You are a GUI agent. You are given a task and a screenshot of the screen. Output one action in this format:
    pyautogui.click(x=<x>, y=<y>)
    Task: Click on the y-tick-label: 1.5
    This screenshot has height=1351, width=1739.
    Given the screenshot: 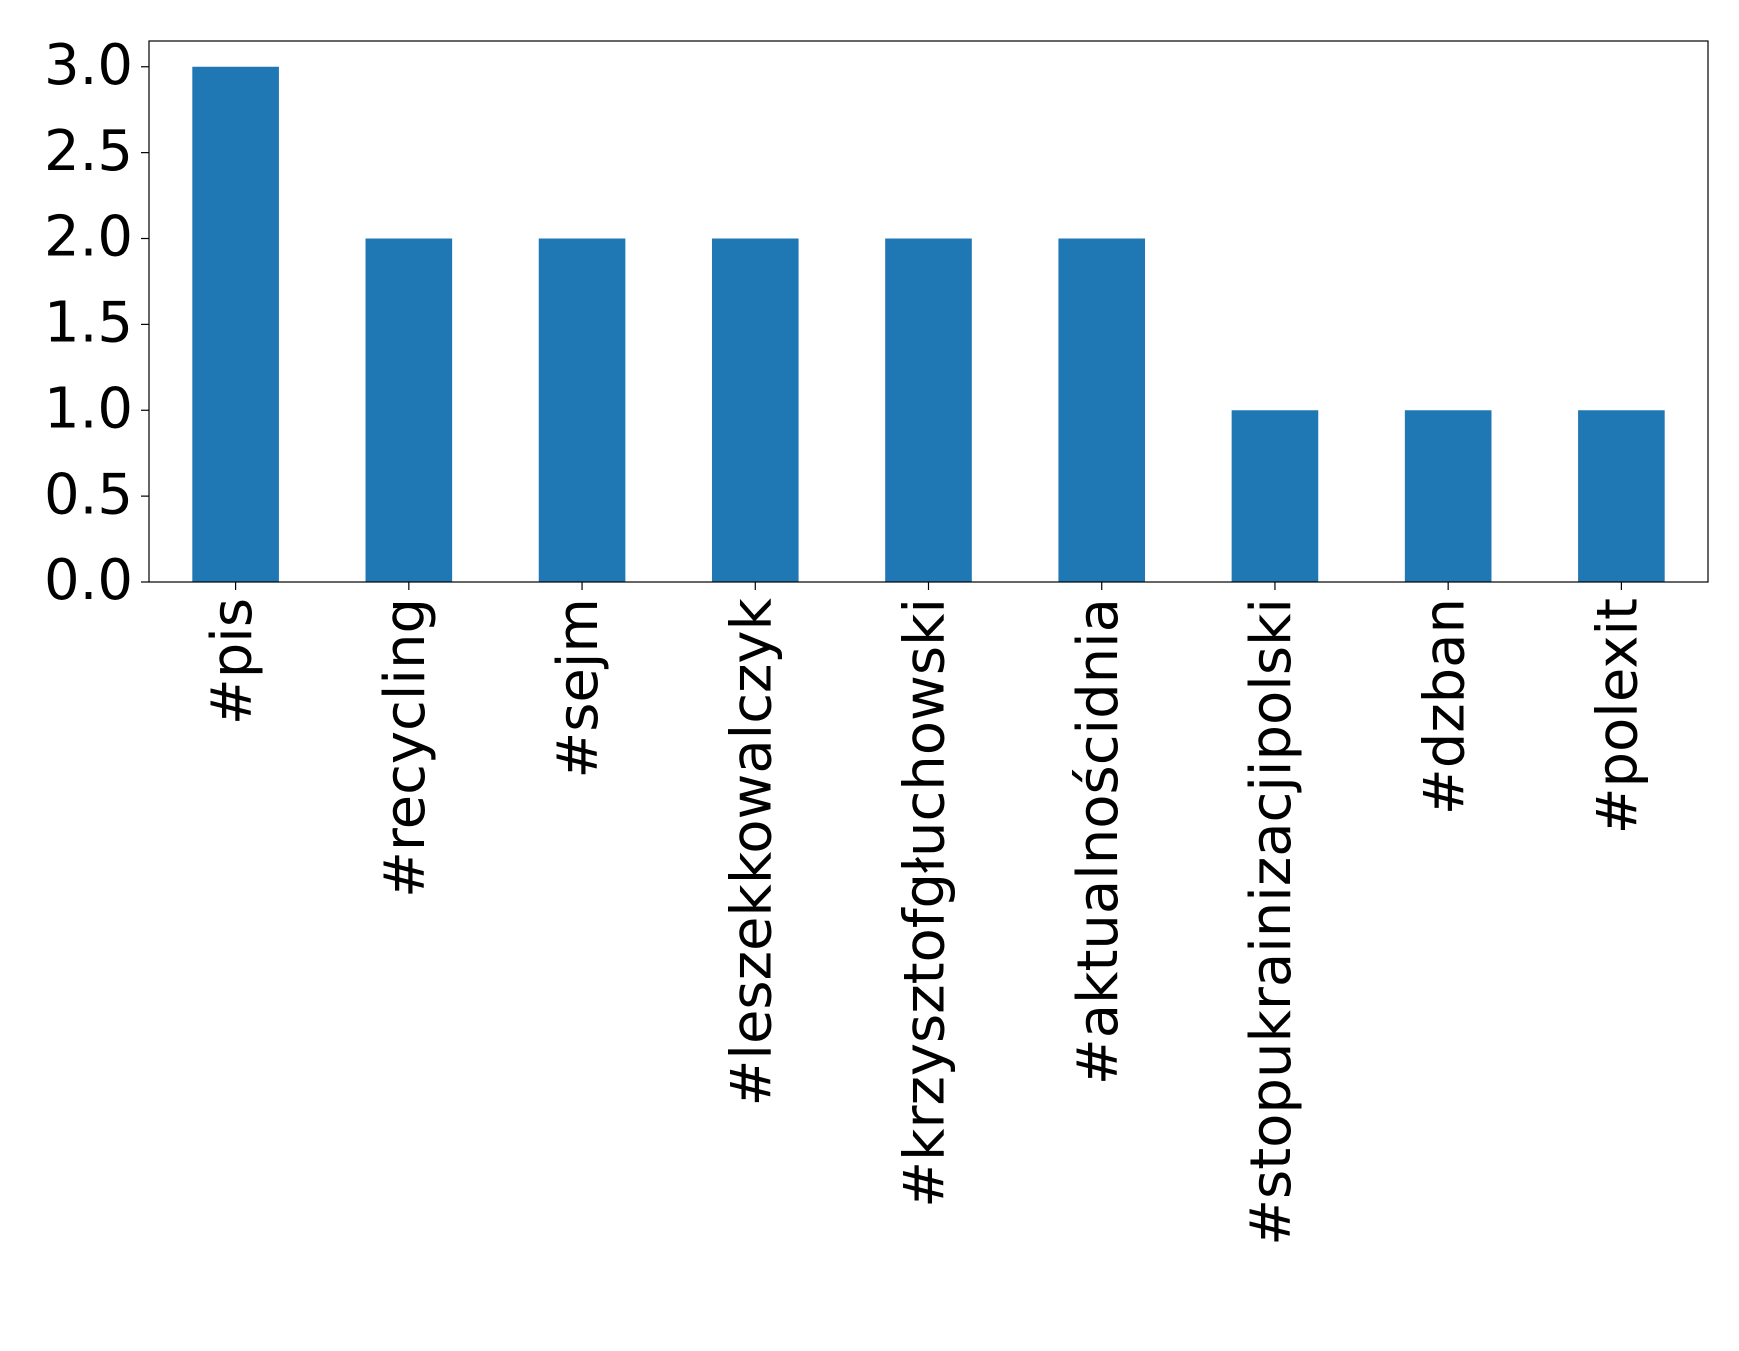 What is the action you would take?
    pyautogui.click(x=88, y=323)
    